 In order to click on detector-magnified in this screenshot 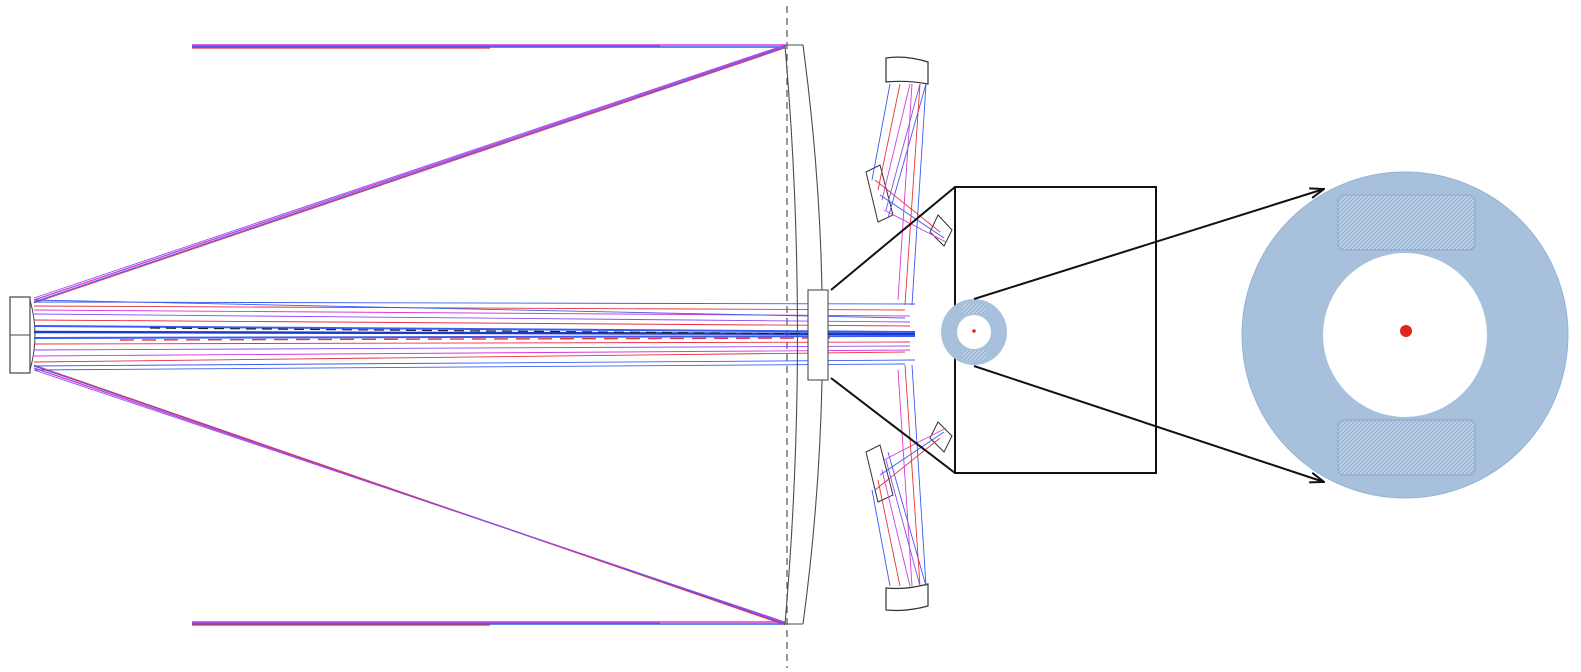, I will do `click(1405, 335)`.